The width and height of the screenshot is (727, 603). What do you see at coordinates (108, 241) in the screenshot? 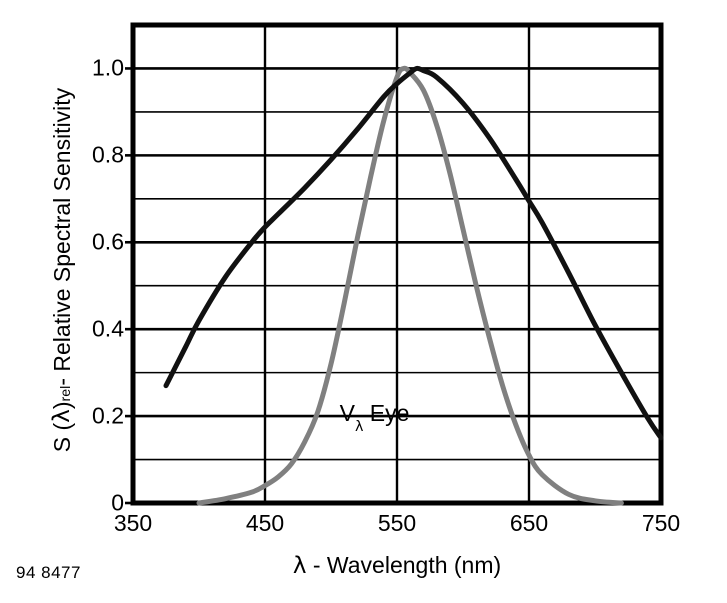
I see `y-axis-tick-label: 0.6` at bounding box center [108, 241].